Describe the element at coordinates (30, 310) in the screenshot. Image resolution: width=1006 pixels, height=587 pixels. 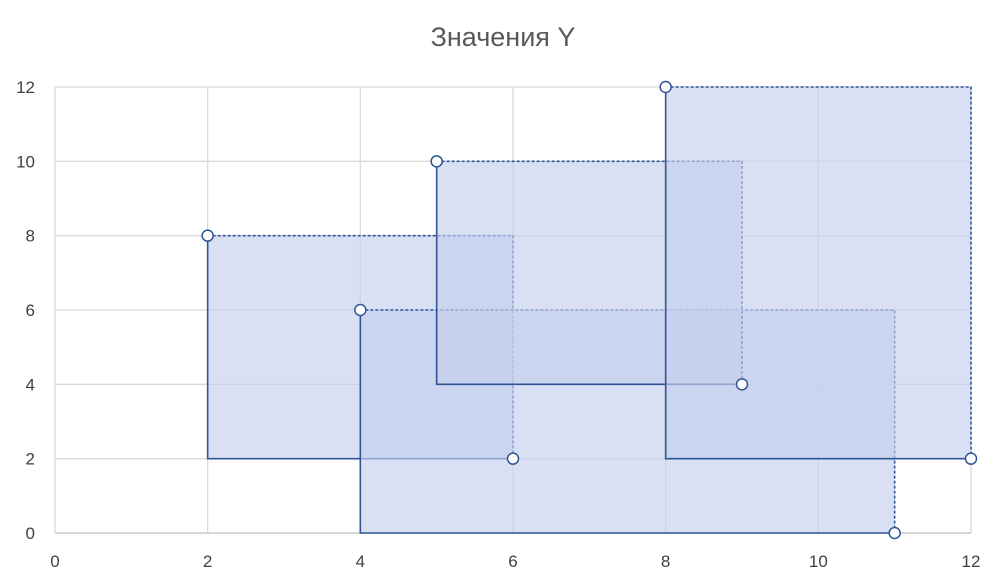
I see `y-tick-label: 6` at that location.